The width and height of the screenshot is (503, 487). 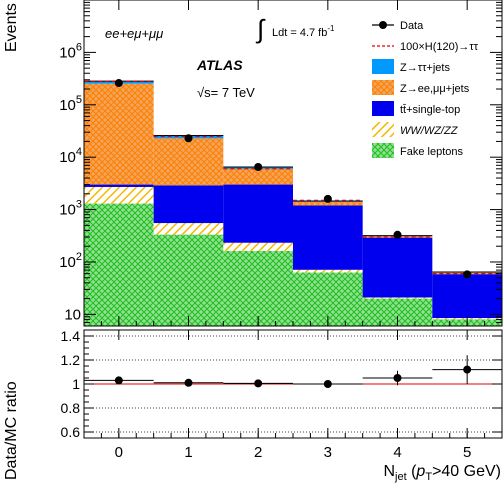 What do you see at coordinates (70, 209) in the screenshot?
I see `main-ytick-label-3: 10³` at bounding box center [70, 209].